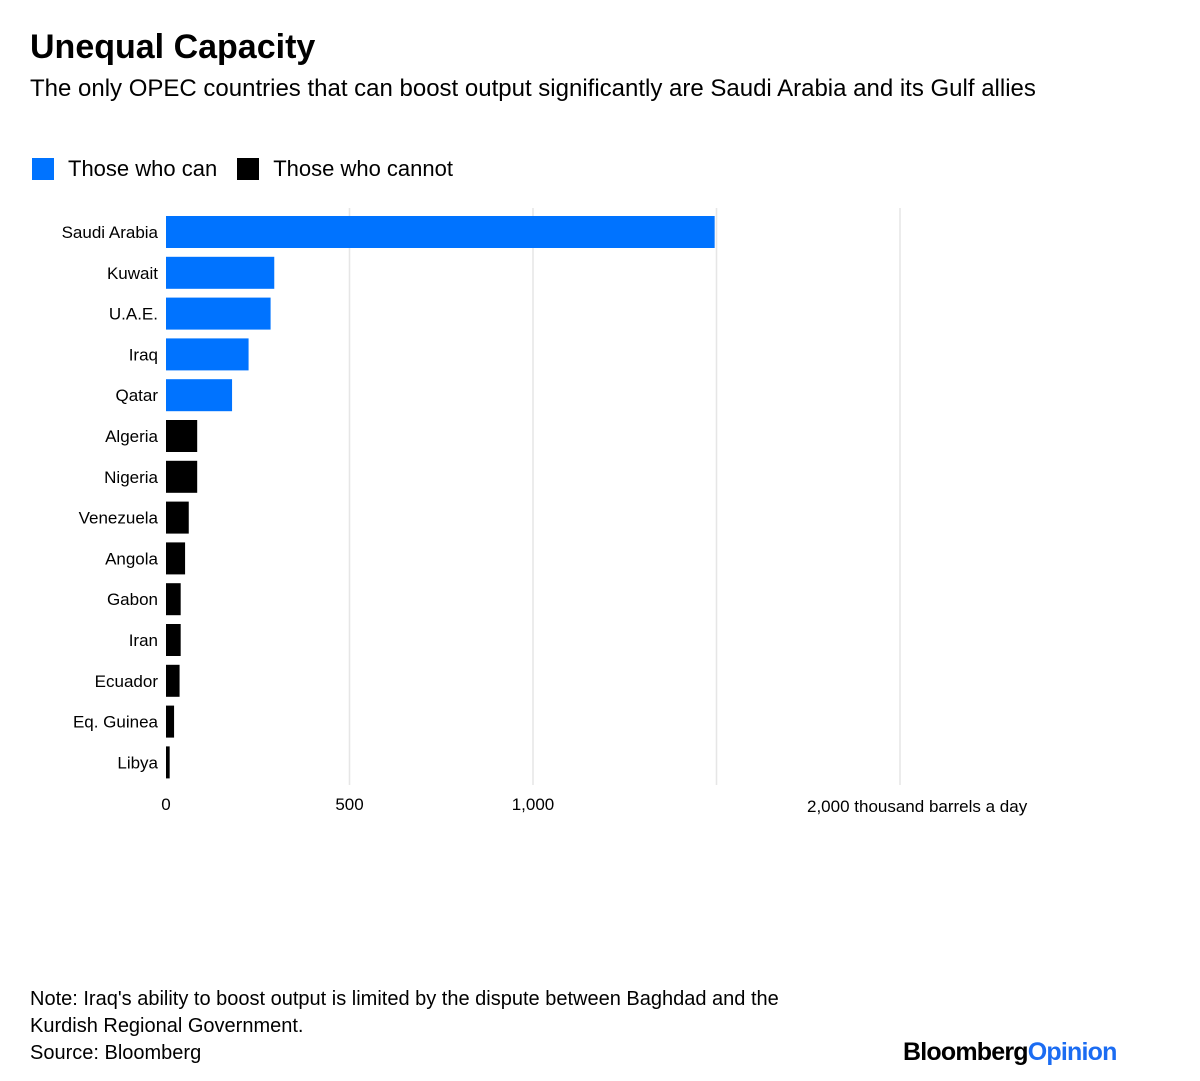 Image resolution: width=1200 pixels, height=1081 pixels. I want to click on source-line: Source: Bloomberg, so click(116, 1053).